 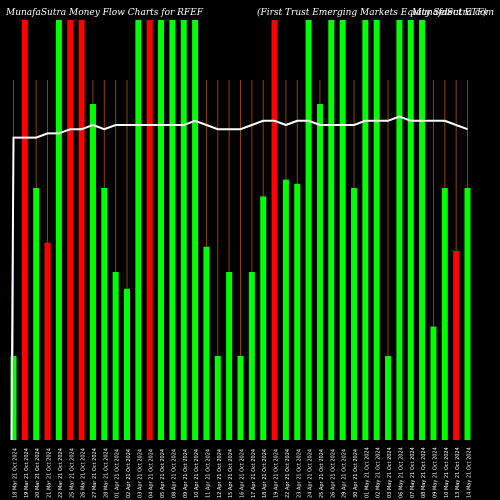 I want to click on x-tick-label: 28 Mar 21 Oct 2024, so click(x=106, y=473).